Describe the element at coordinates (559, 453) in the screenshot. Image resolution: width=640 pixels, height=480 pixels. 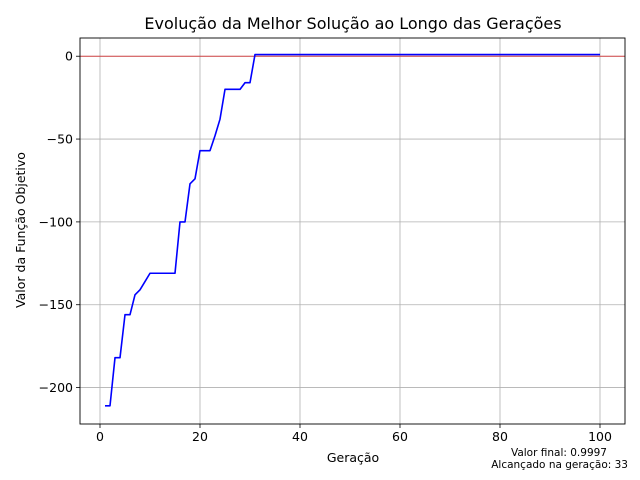
I see `annotation-final-value: Valor final: 0.9997` at that location.